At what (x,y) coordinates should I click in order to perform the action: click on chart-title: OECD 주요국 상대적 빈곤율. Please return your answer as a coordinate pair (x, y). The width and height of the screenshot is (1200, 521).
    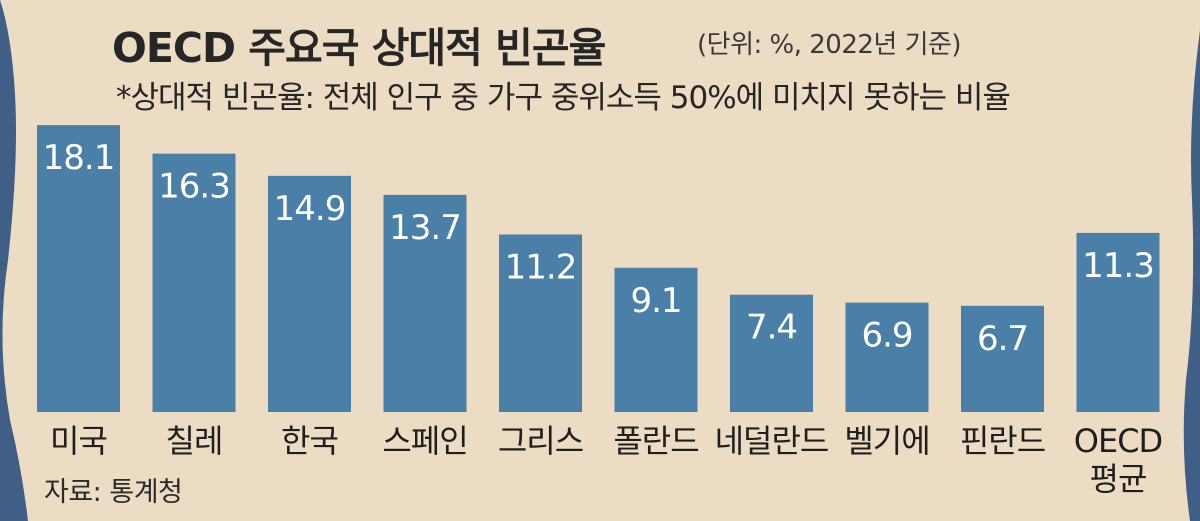
    Looking at the image, I should click on (359, 48).